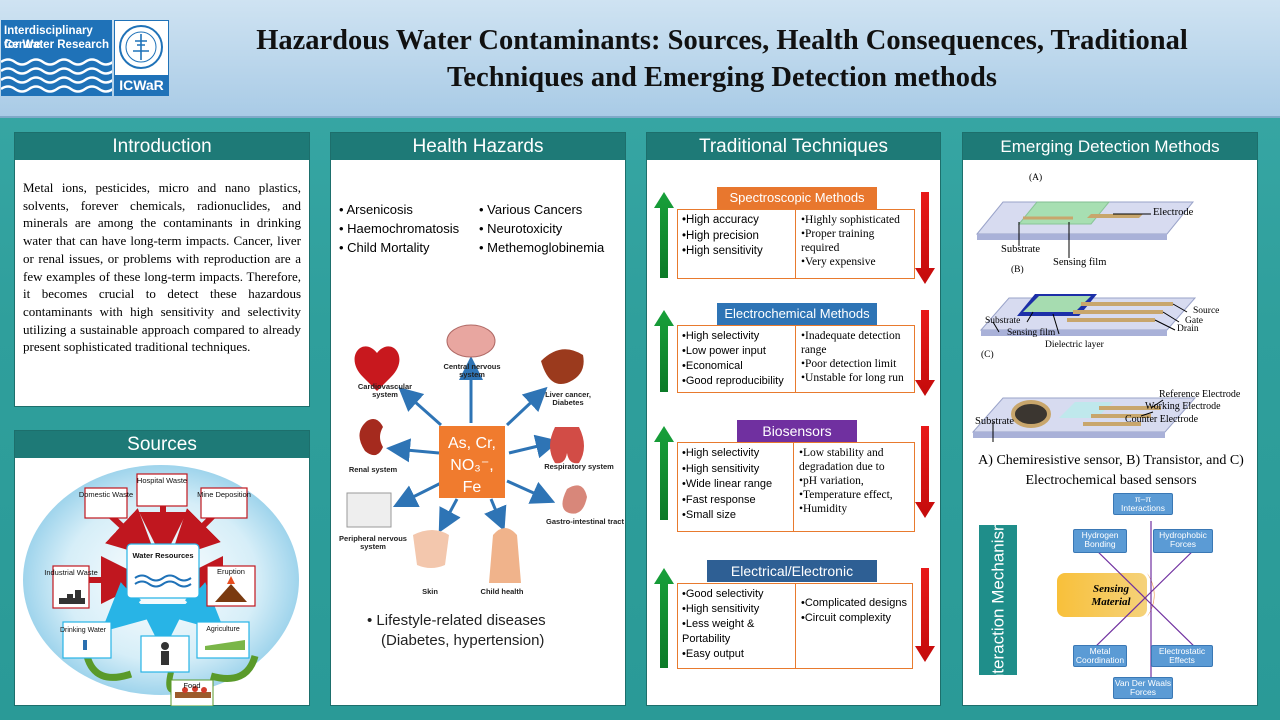 This screenshot has width=1280, height=720. I want to click on pro-item: Economical, so click(736, 366).